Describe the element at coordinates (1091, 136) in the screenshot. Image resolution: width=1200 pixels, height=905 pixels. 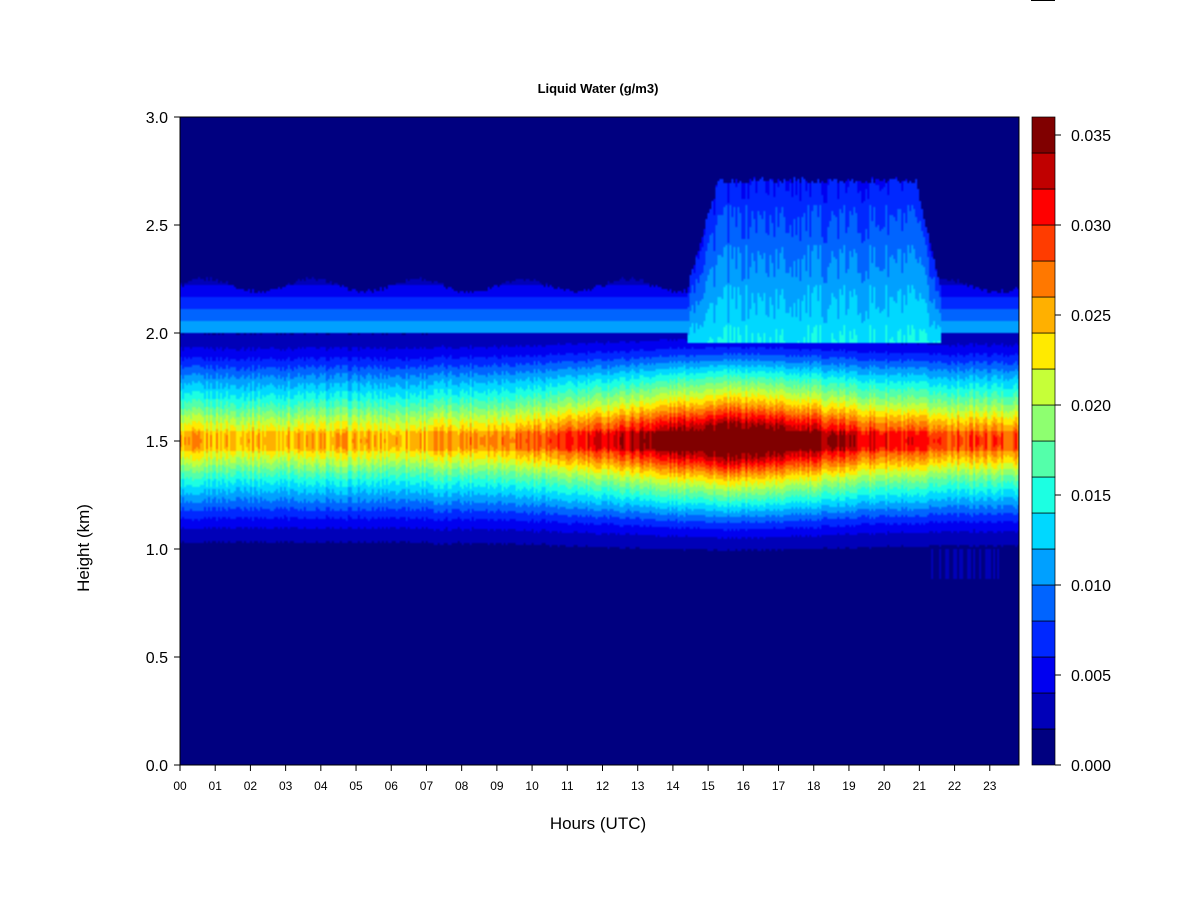
I see `colorbar-tick-label: 0.035` at that location.